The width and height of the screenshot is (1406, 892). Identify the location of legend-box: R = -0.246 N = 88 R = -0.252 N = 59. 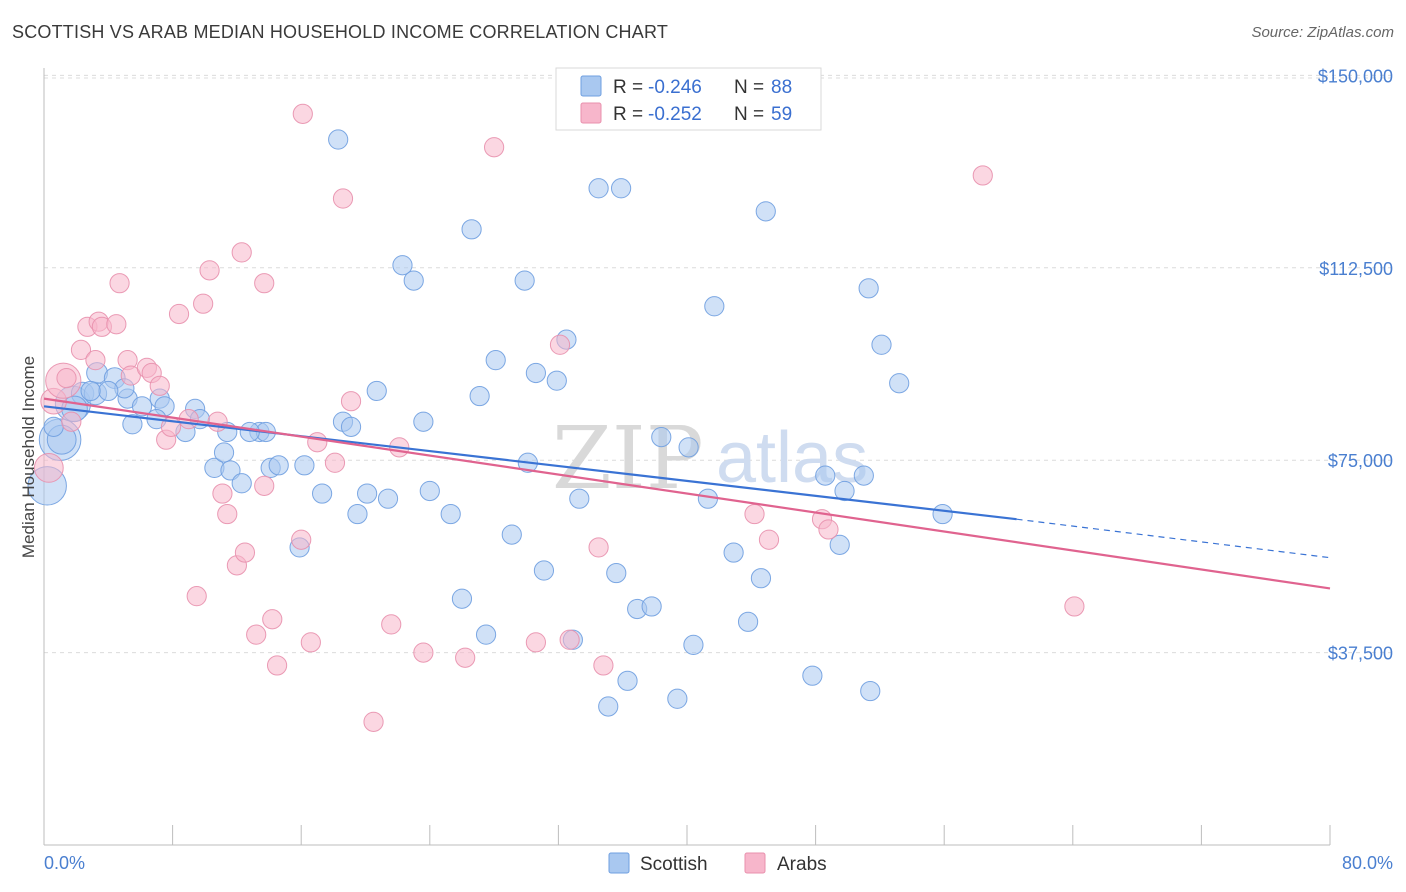
(688, 99).